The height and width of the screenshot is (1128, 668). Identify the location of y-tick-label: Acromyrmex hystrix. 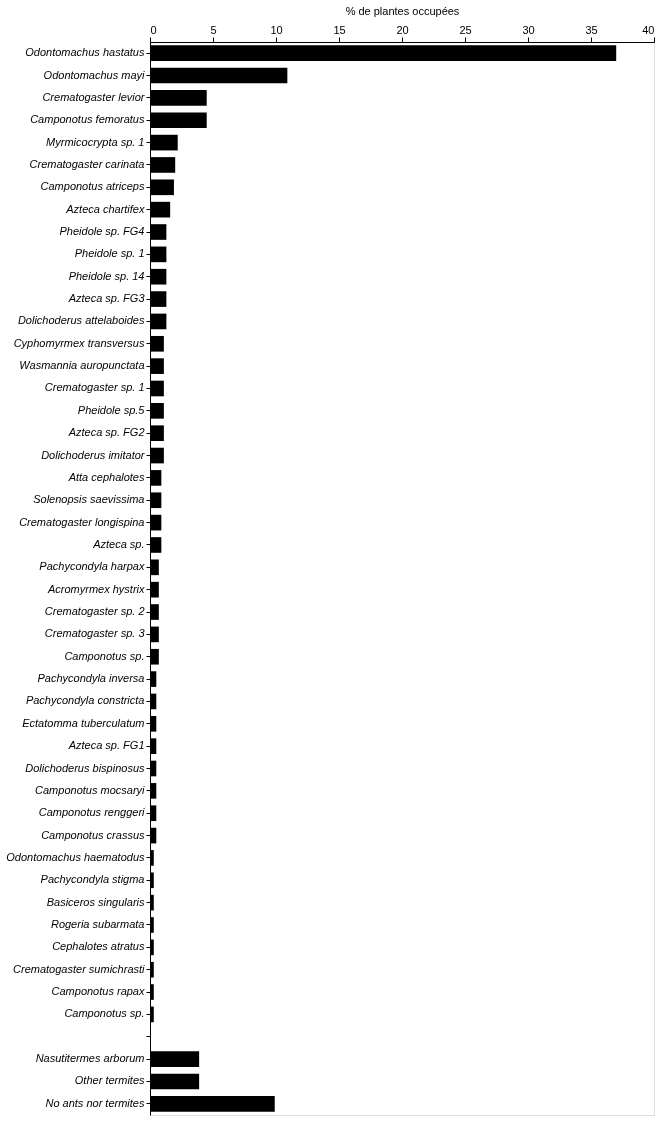
(95, 588).